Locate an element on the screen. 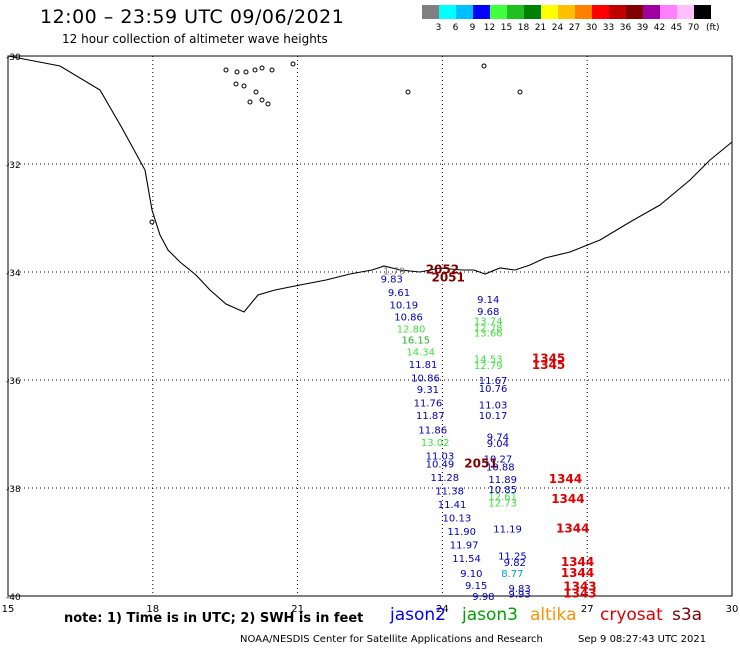 The width and height of the screenshot is (740, 650). wave-height-marker: 8.77 is located at coordinates (512, 574).